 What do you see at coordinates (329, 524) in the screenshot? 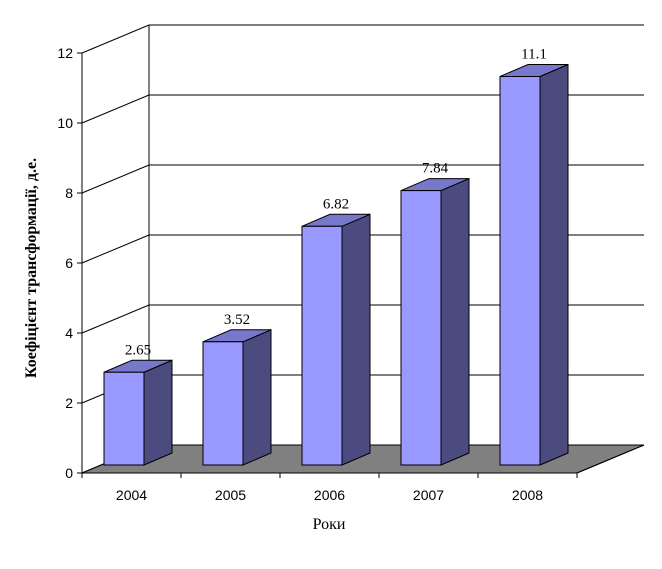
I see `x-axis-title: Роки` at bounding box center [329, 524].